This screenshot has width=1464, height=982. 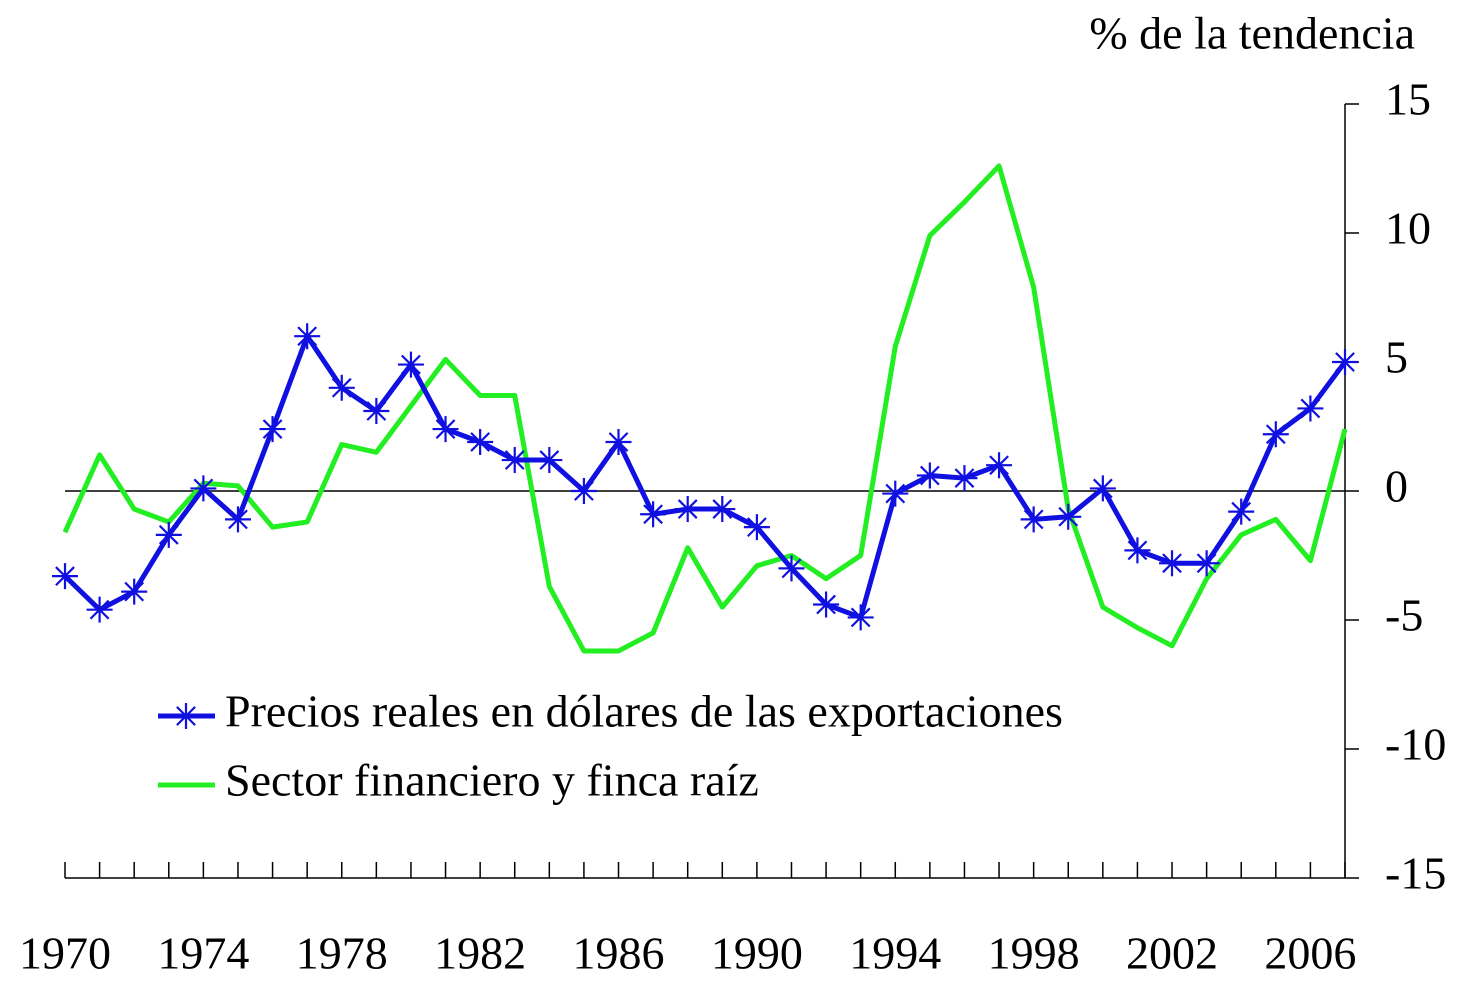 What do you see at coordinates (757, 953) in the screenshot?
I see `x-tick-label: 1990` at bounding box center [757, 953].